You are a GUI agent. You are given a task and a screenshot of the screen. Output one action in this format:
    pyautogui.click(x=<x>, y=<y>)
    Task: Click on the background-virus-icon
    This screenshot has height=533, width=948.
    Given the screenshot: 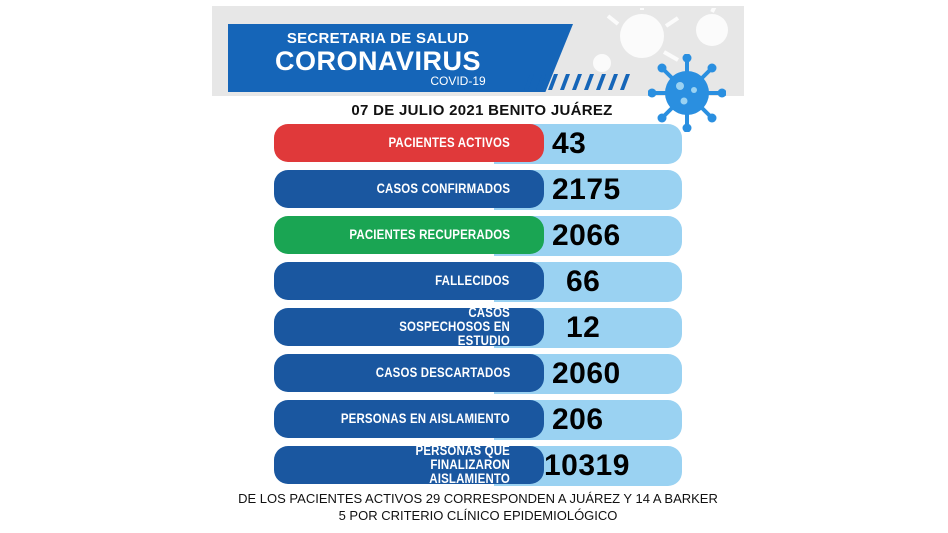 What is the action you would take?
    pyautogui.click(x=660, y=40)
    